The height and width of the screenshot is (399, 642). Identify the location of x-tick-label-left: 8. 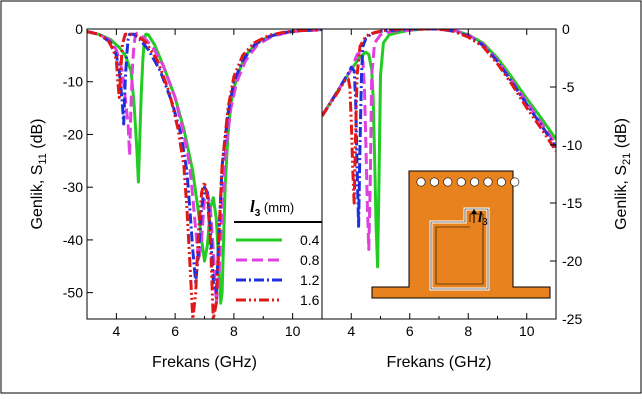
(234, 331).